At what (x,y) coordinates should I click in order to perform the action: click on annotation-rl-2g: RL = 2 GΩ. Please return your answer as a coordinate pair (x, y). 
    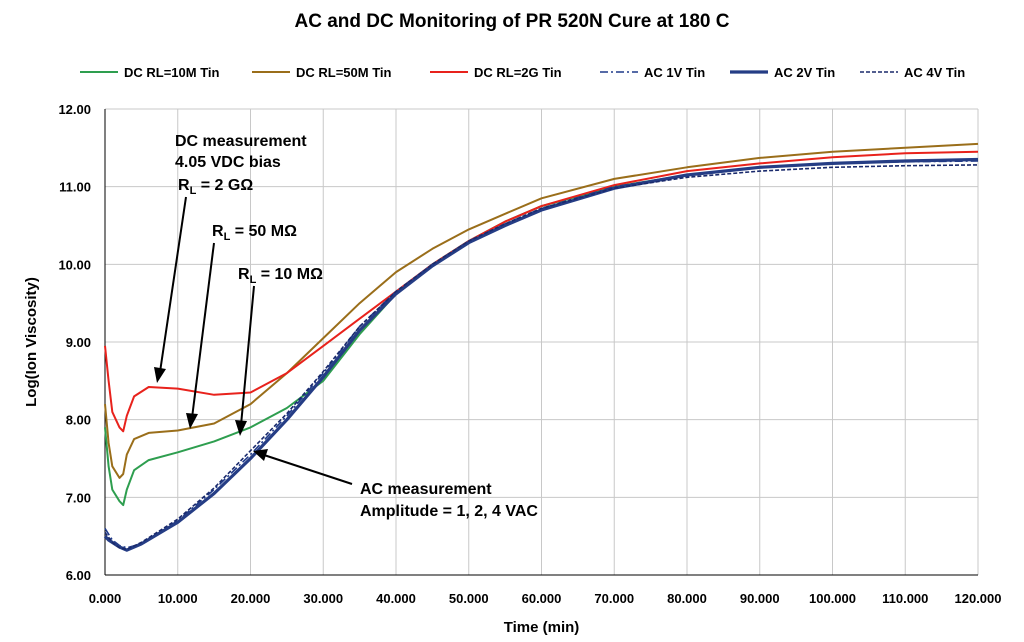
    Looking at the image, I should click on (215, 187).